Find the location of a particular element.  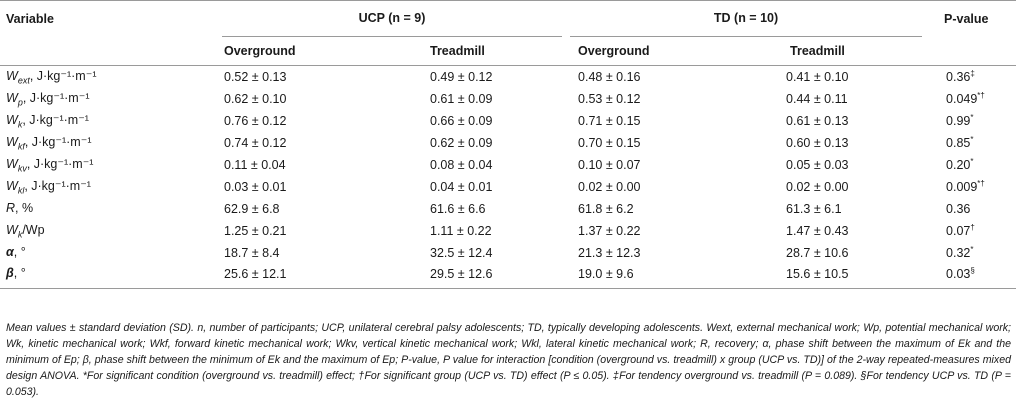

td-treadmill-value: 1.47 ± 0.43 is located at coordinates (817, 231).